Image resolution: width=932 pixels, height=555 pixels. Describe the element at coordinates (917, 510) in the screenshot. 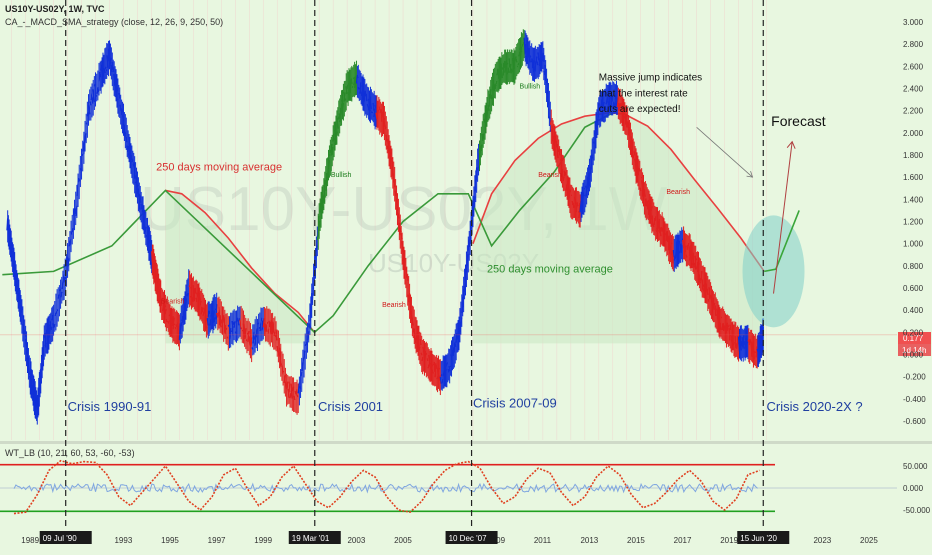

I see `osc-tick-label: -50.000` at that location.